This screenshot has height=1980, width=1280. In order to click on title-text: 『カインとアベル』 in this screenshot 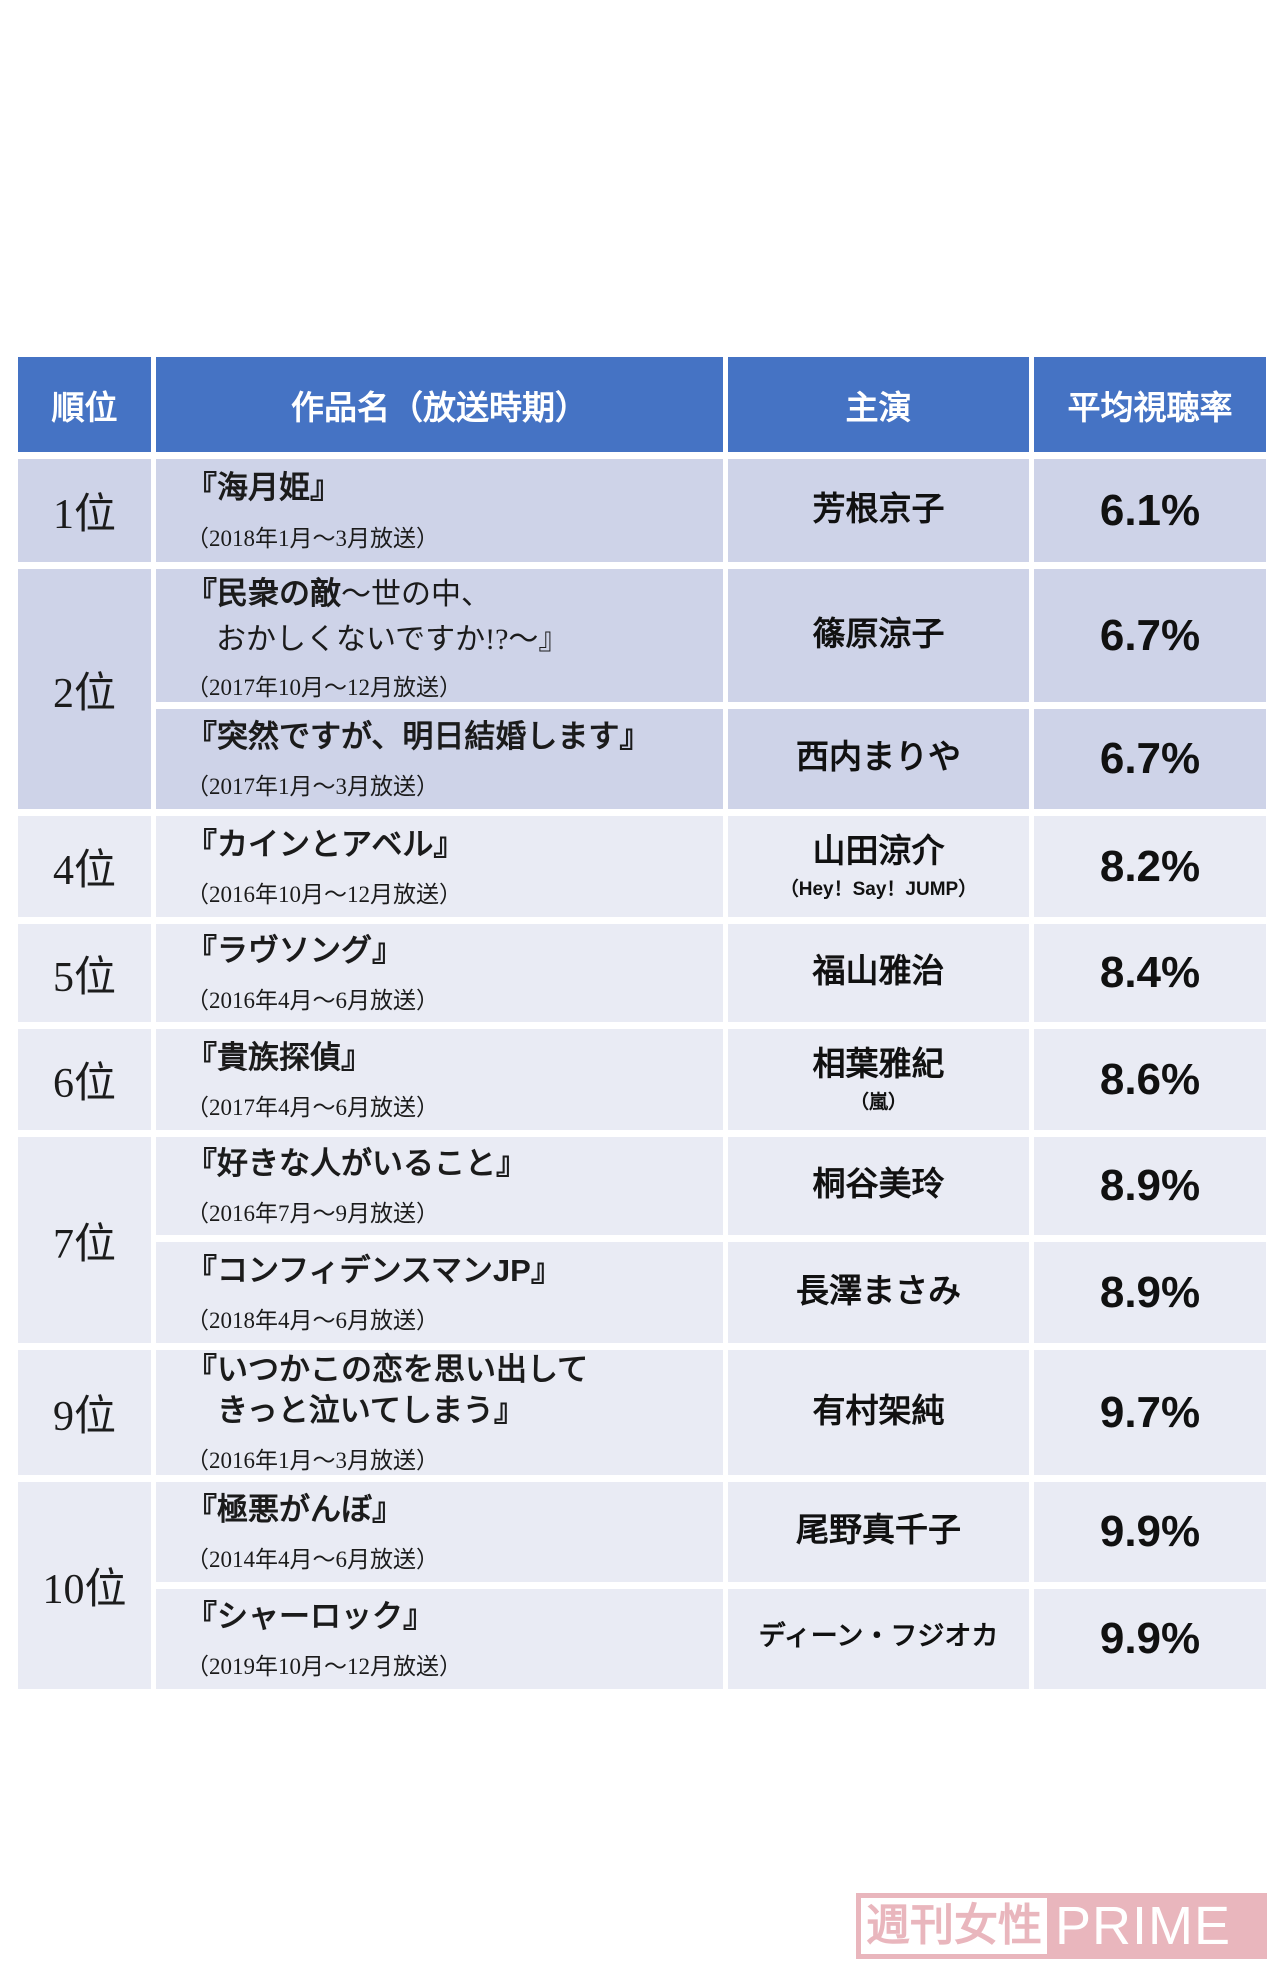, I will do `click(325, 844)`.